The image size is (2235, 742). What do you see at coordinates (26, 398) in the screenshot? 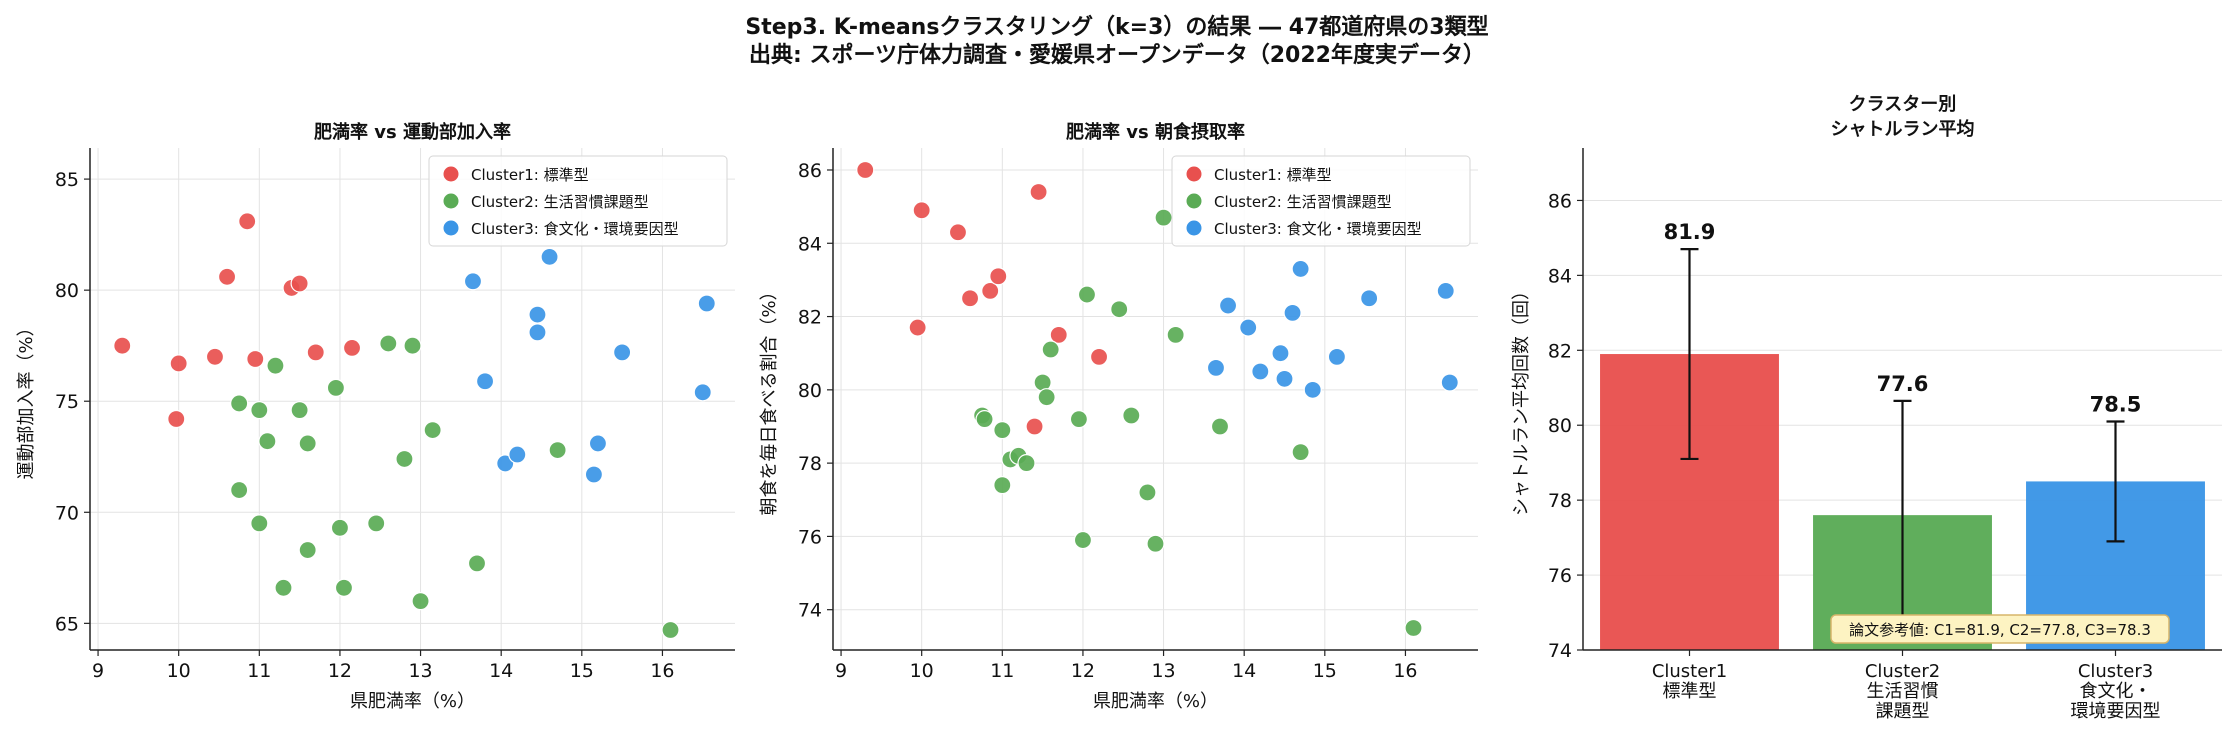
I see `y-axis-label: 運動部加入率（%）` at bounding box center [26, 398].